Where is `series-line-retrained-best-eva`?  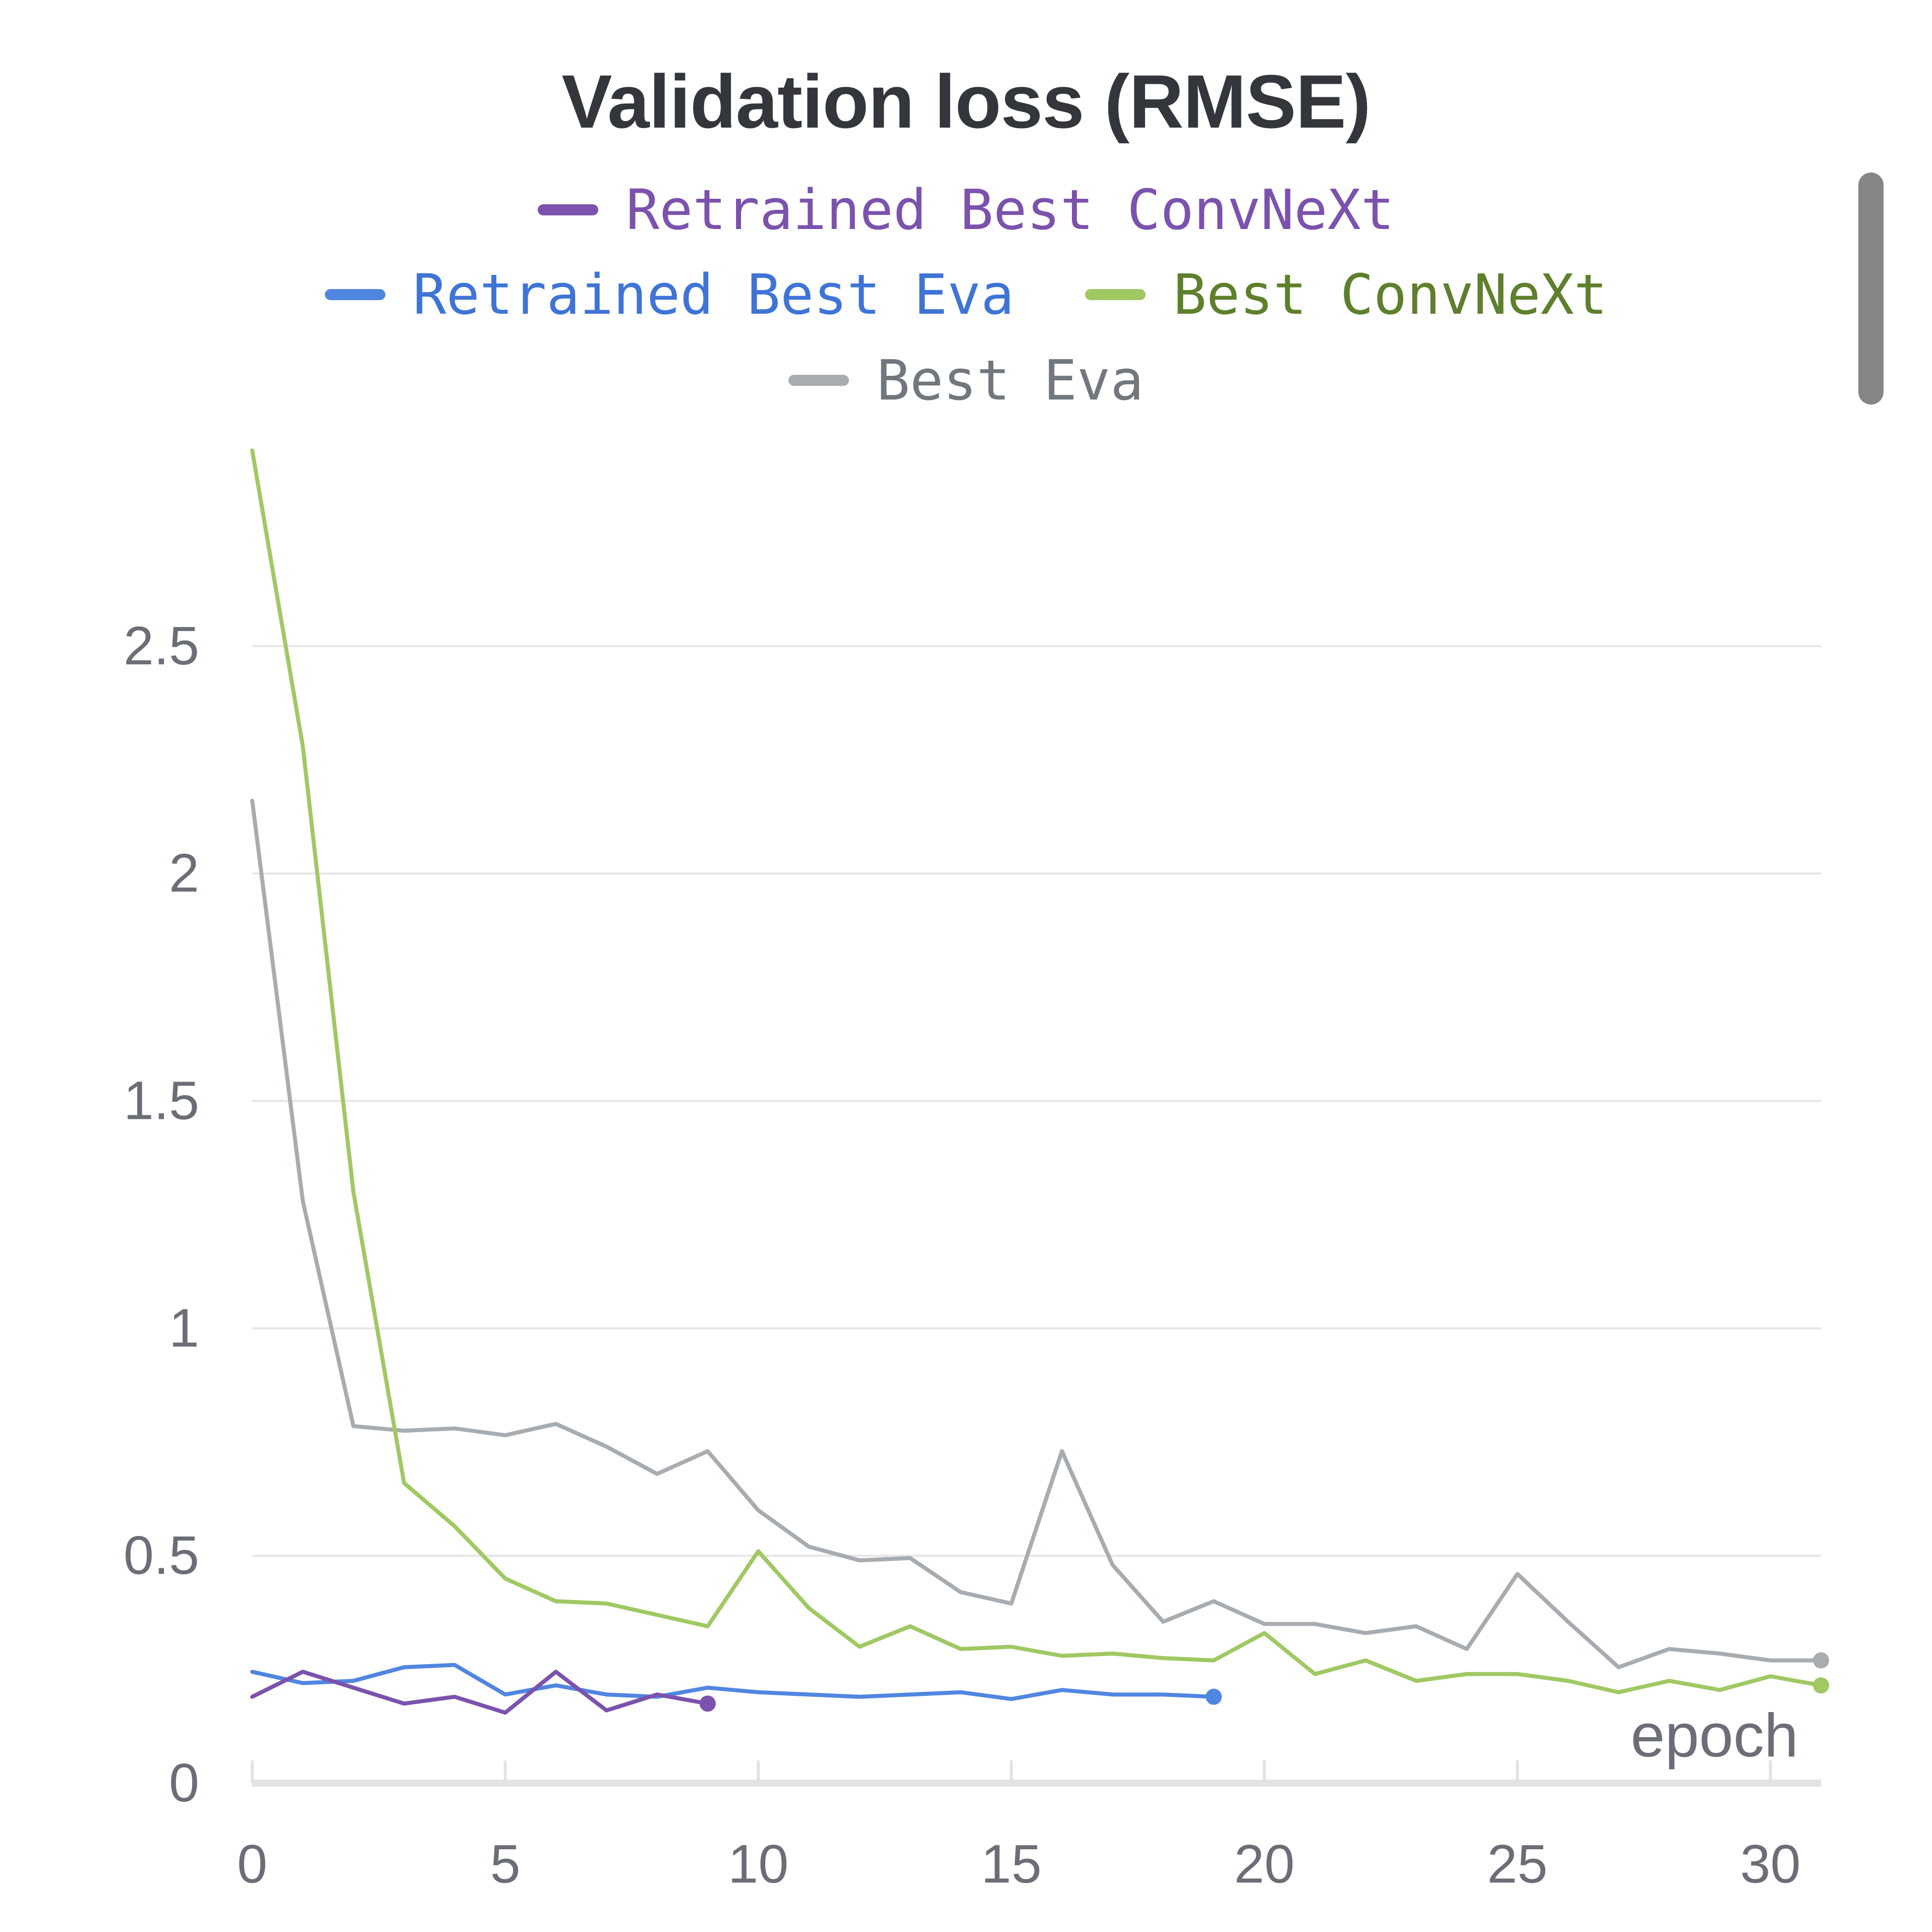 series-line-retrained-best-eva is located at coordinates (733, 1682).